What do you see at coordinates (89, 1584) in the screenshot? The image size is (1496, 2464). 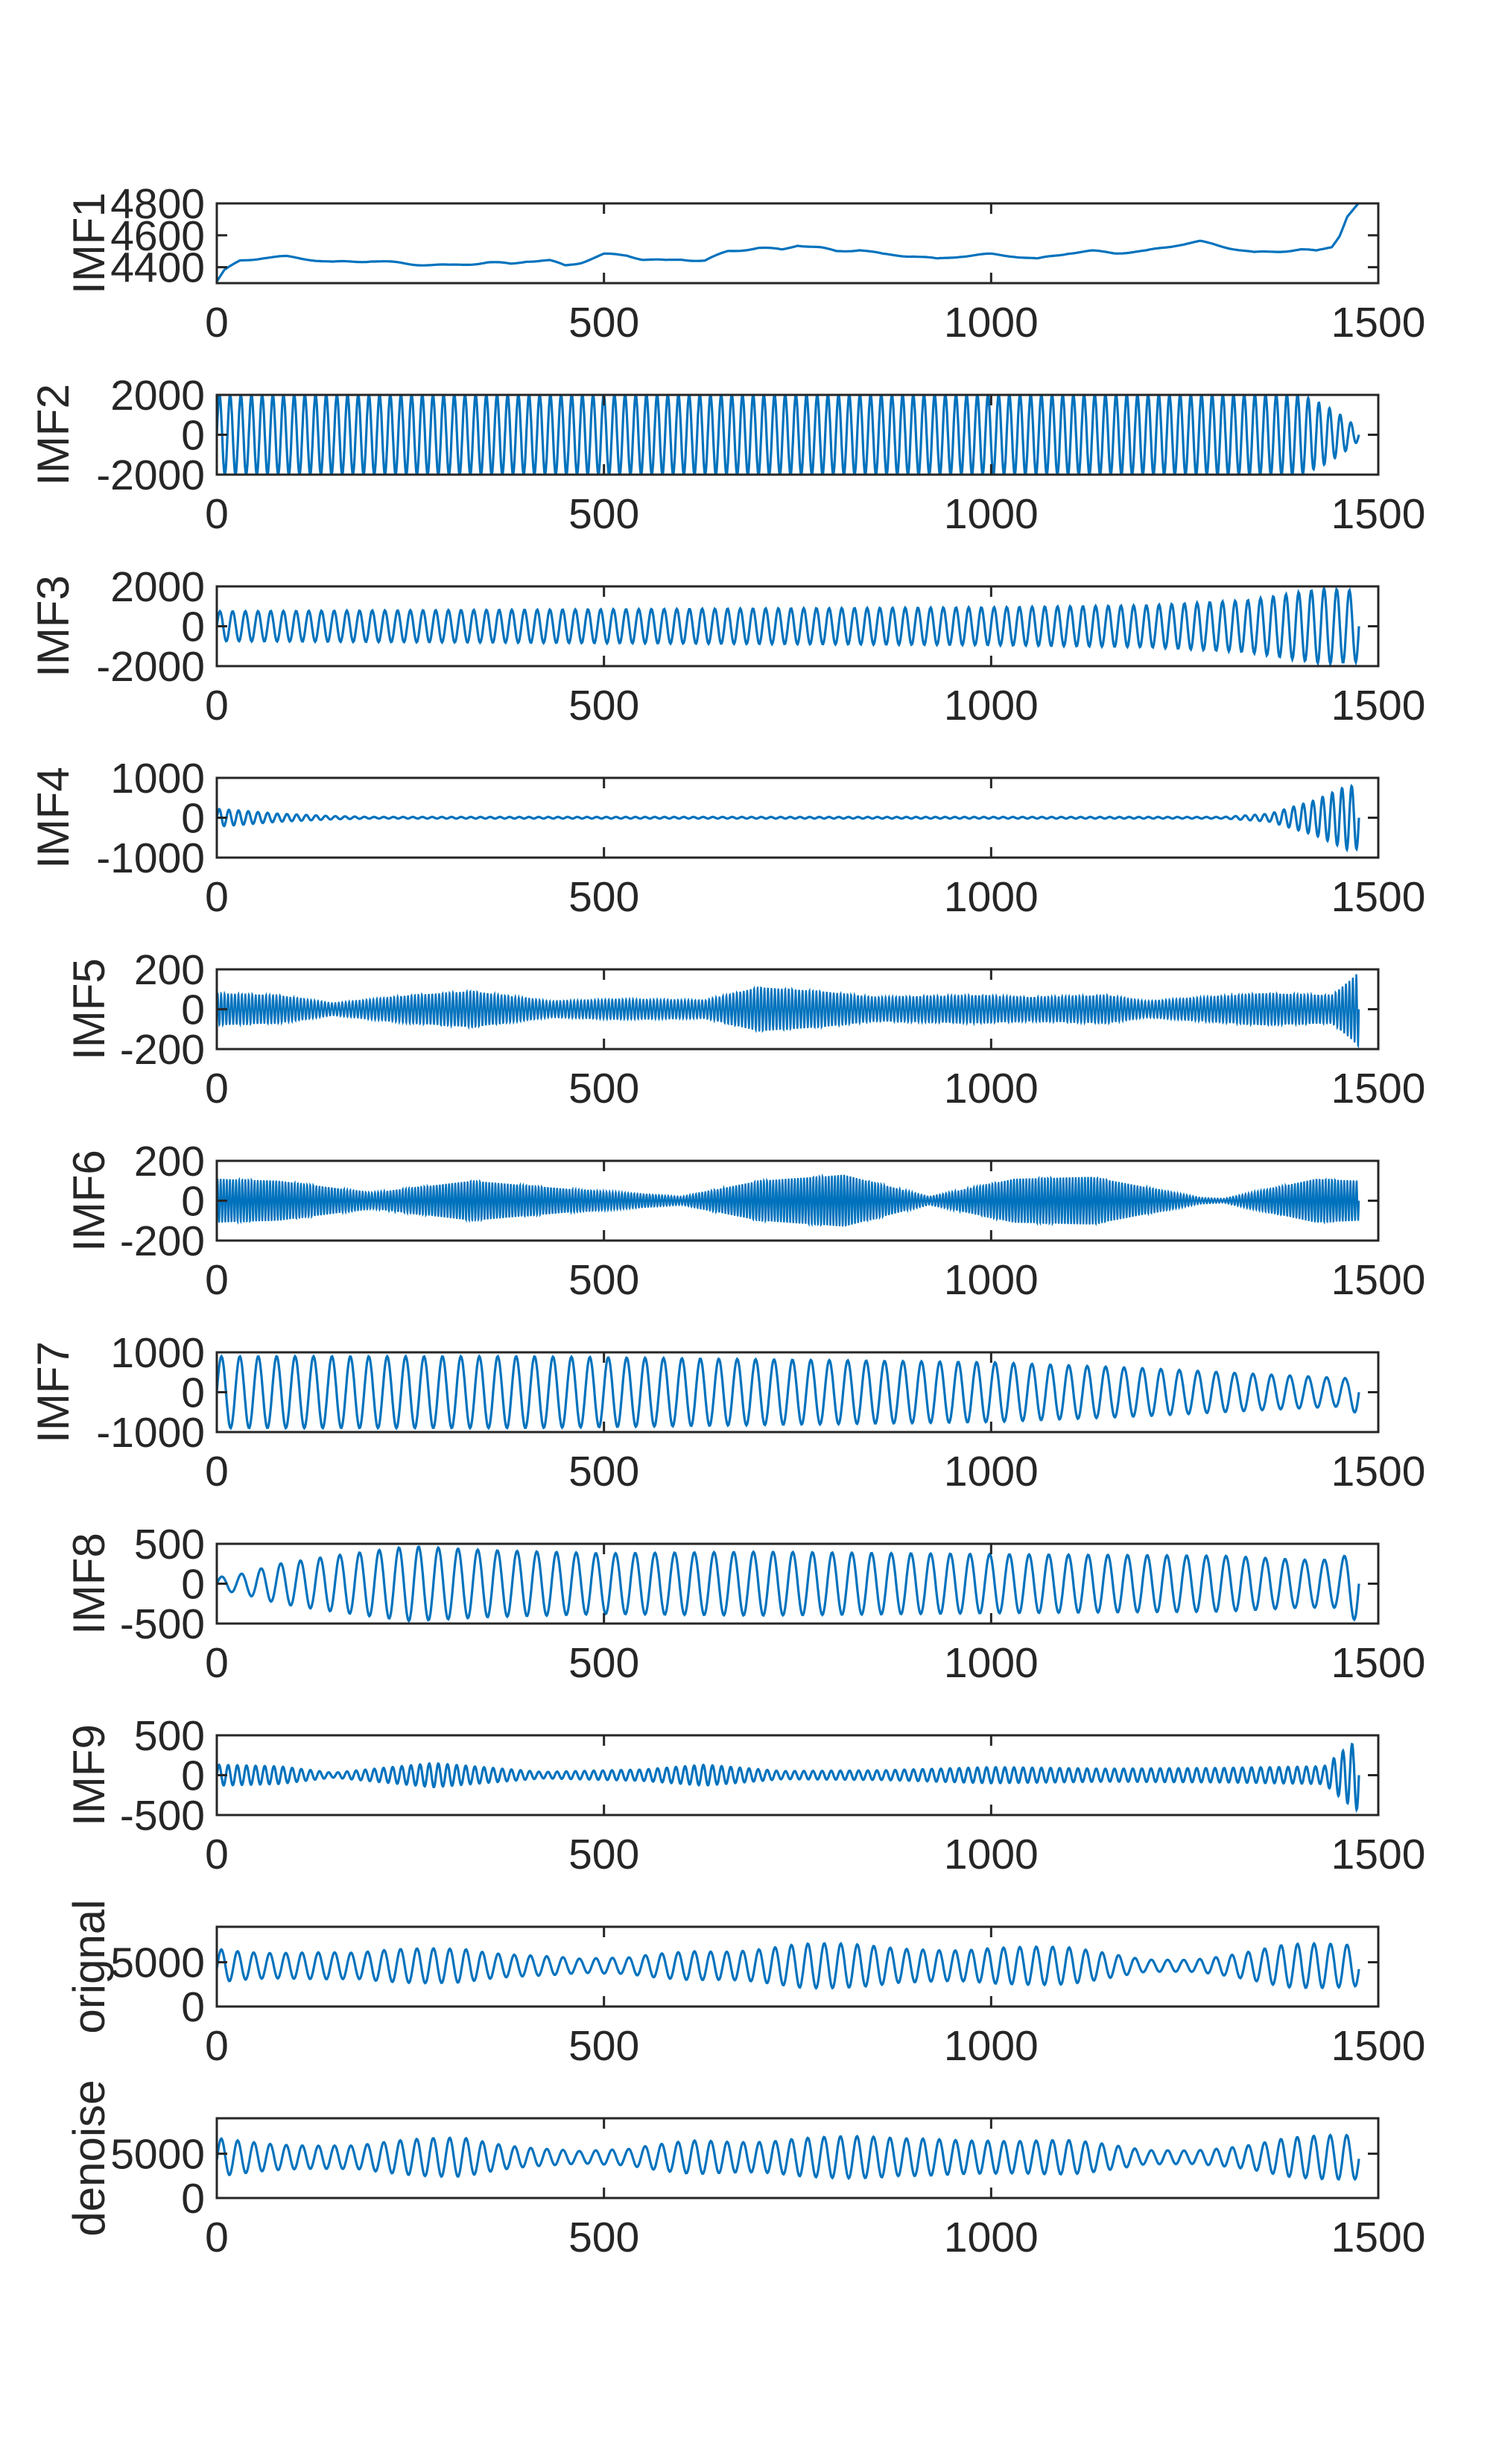 I see `y-axis-label: IMF8` at bounding box center [89, 1584].